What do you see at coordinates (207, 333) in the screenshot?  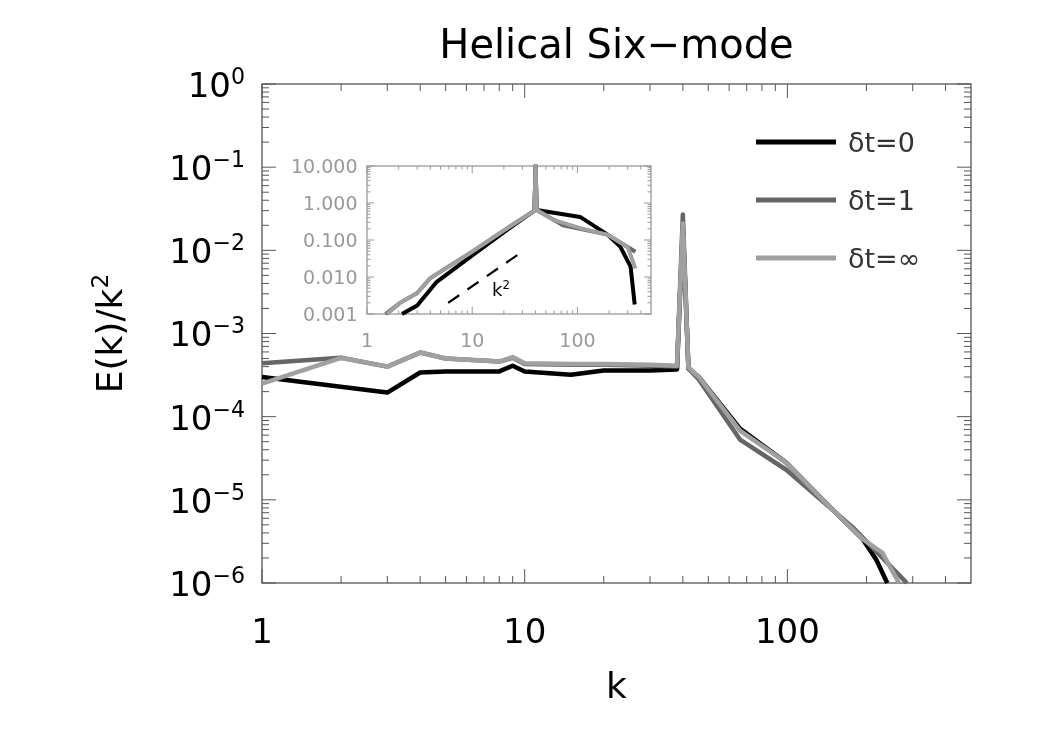 I see `y-tick-label: 10$^{−3}$` at bounding box center [207, 333].